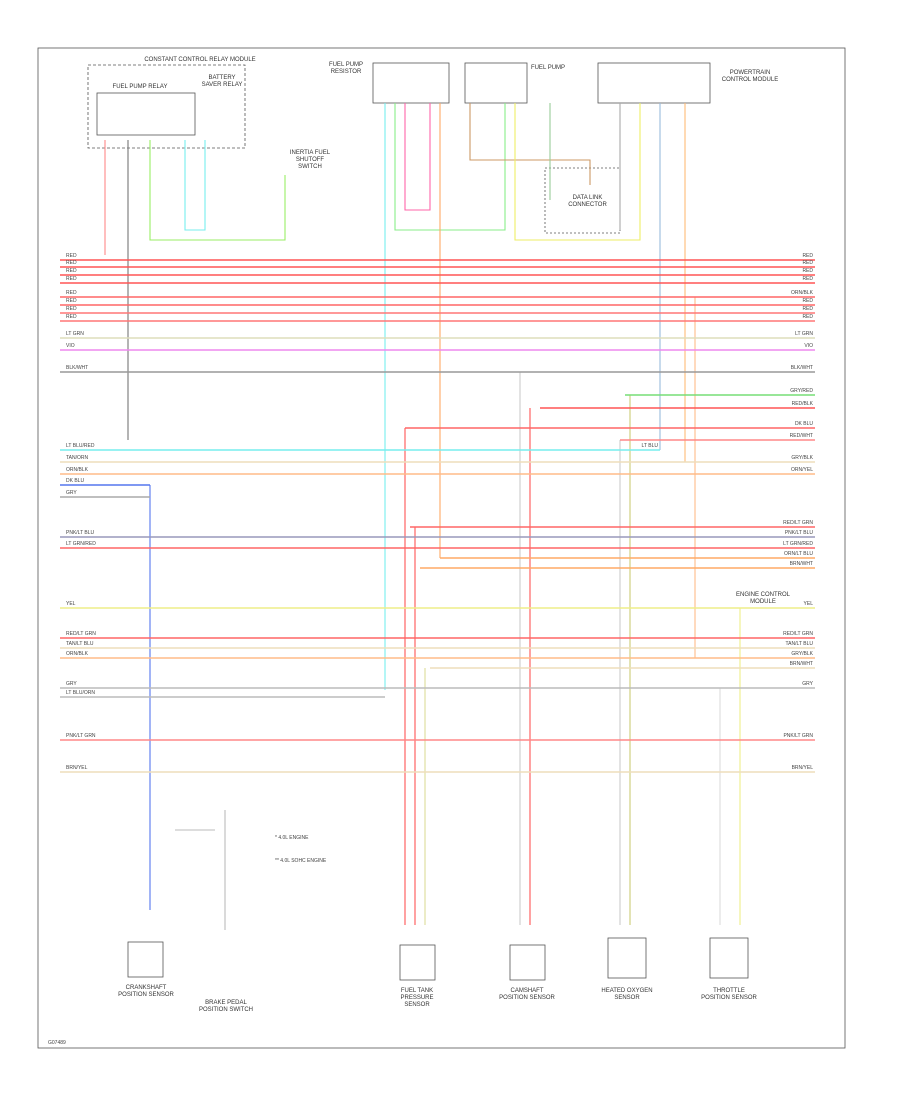  Describe the element at coordinates (200, 60) in the screenshot. I see `component-label: CONSTANT CONTROL RELAY MODULE` at that location.